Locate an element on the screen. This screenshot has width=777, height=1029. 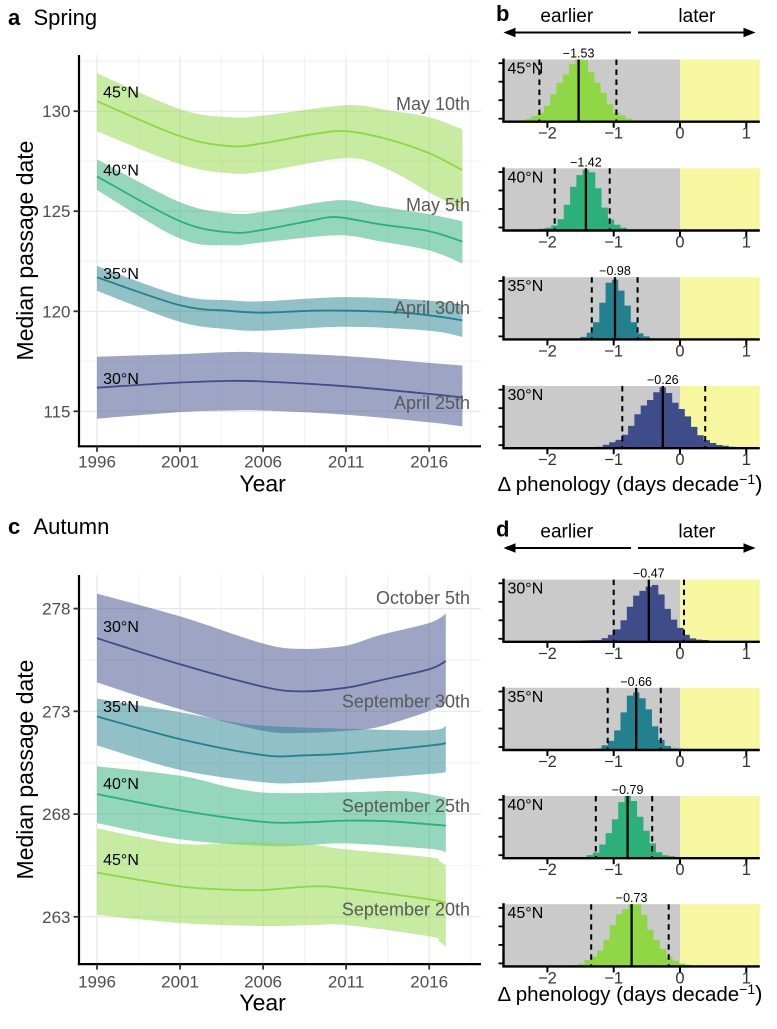
svg-text: a is located at coordinates (14, 17).